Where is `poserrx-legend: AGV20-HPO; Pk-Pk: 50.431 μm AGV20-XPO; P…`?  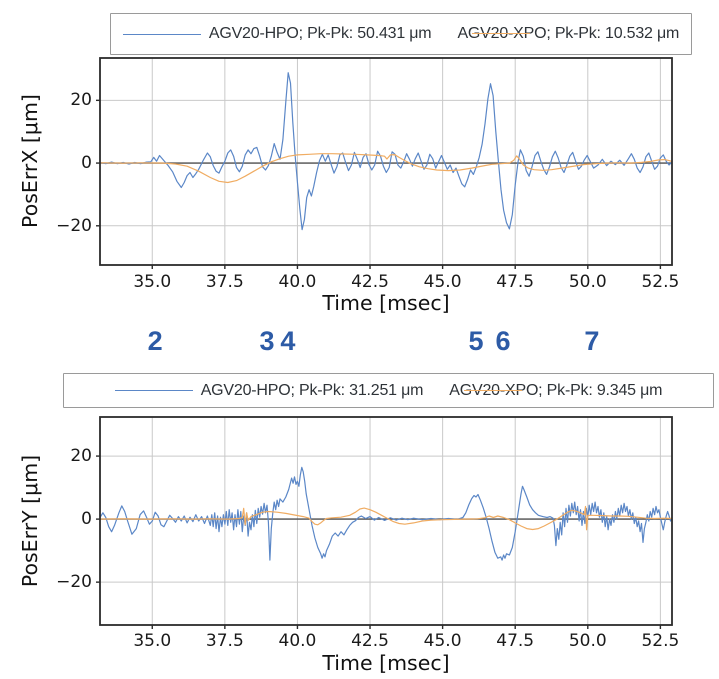
poserrx-legend: AGV20-HPO; Pk-Pk: 50.431 μm AGV20-XPO; P… is located at coordinates (401, 34).